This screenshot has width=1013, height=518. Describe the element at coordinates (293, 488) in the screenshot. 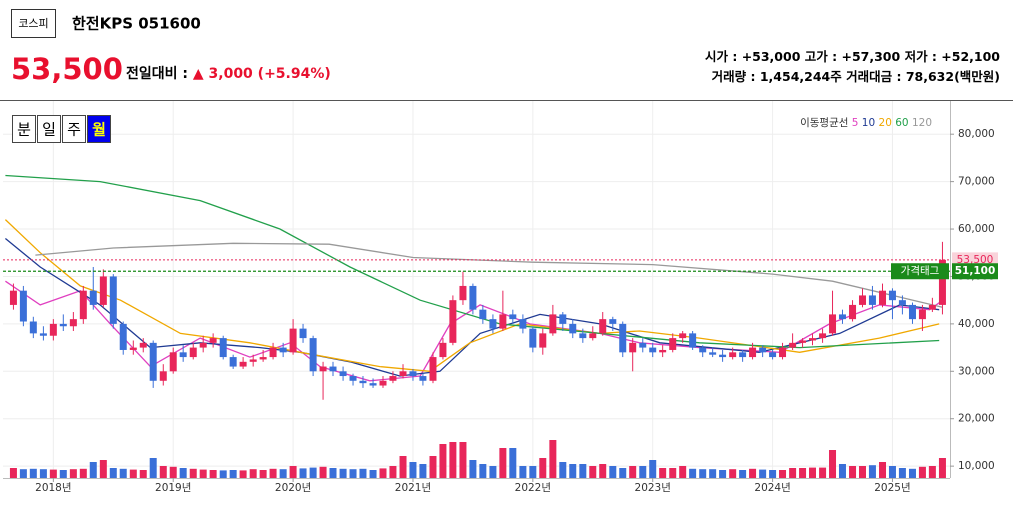

I see `x-tick-label: 2020년` at that location.